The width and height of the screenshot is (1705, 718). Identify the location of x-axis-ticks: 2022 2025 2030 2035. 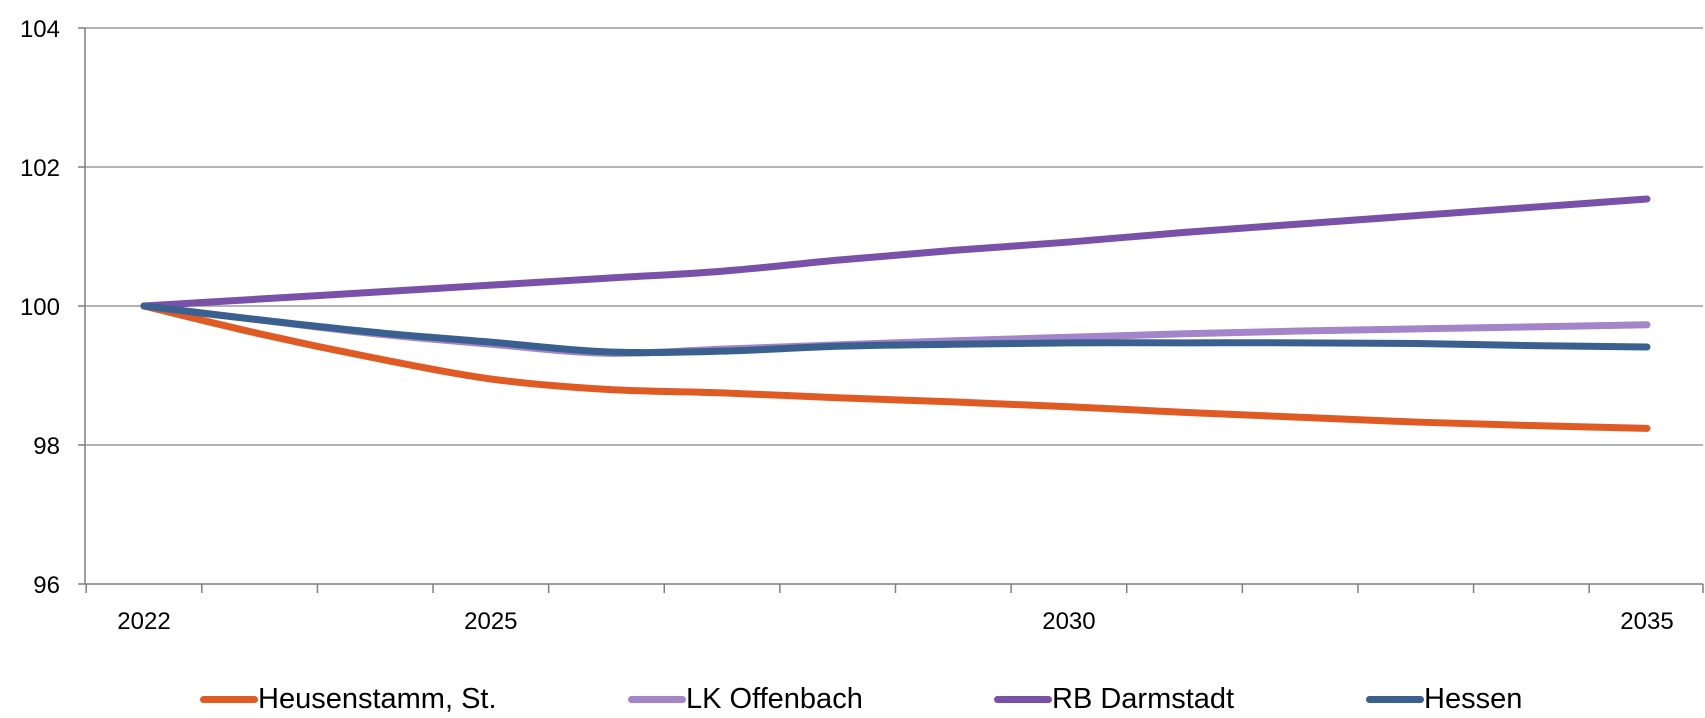
(894, 609).